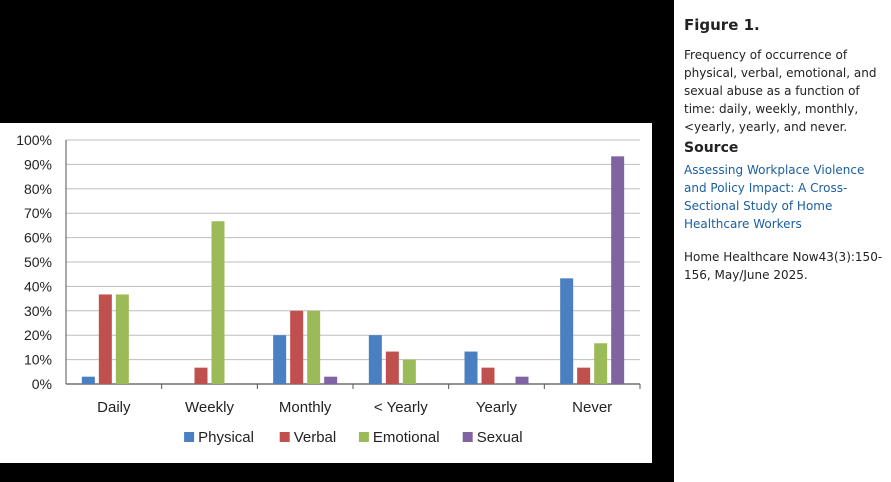 The width and height of the screenshot is (891, 482). Describe the element at coordinates (114, 407) in the screenshot. I see `x-category-label: Daily` at that location.